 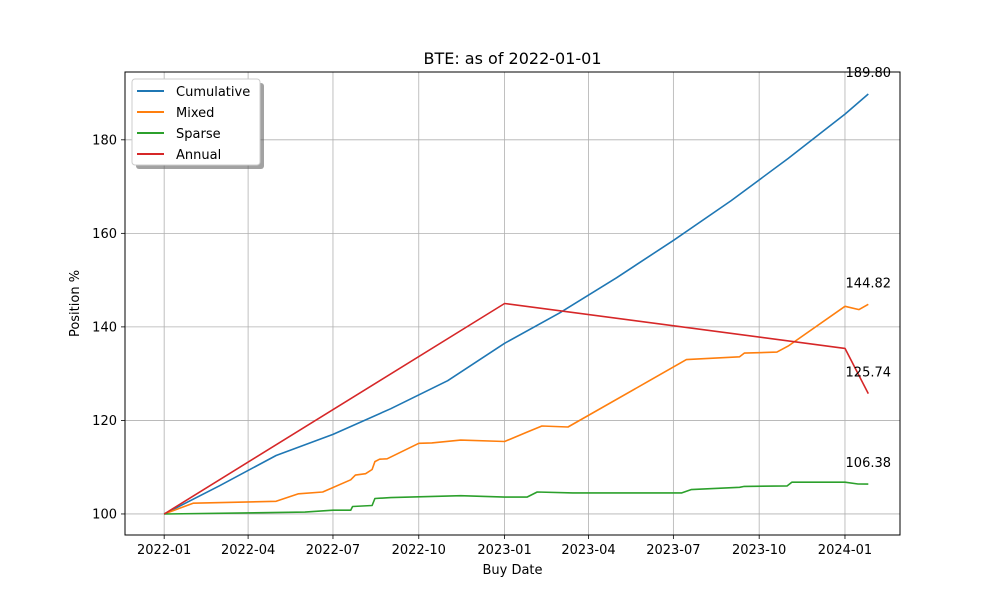 What do you see at coordinates (512, 570) in the screenshot?
I see `x-axis-label: Buy Date` at bounding box center [512, 570].